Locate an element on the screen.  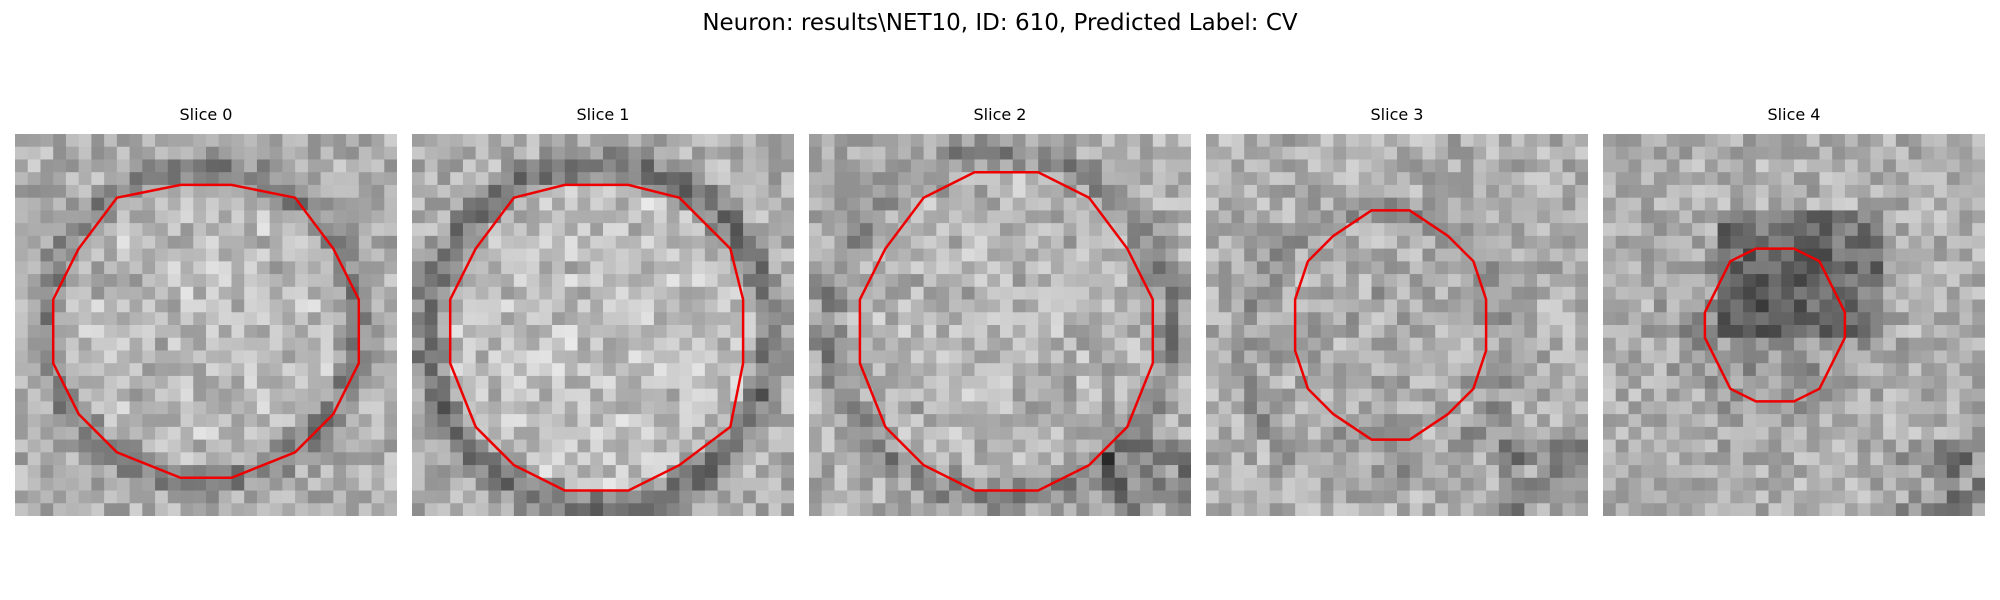
slice-panel-0: Slice 0 is located at coordinates (206, 314).